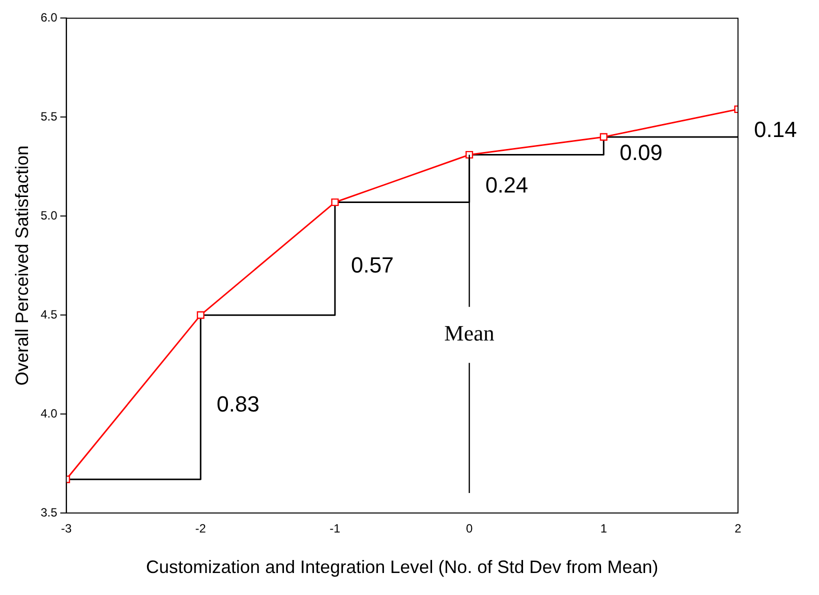 This screenshot has width=819, height=595. Describe the element at coordinates (49, 215) in the screenshot. I see `y-tick-label: 5.0` at that location.